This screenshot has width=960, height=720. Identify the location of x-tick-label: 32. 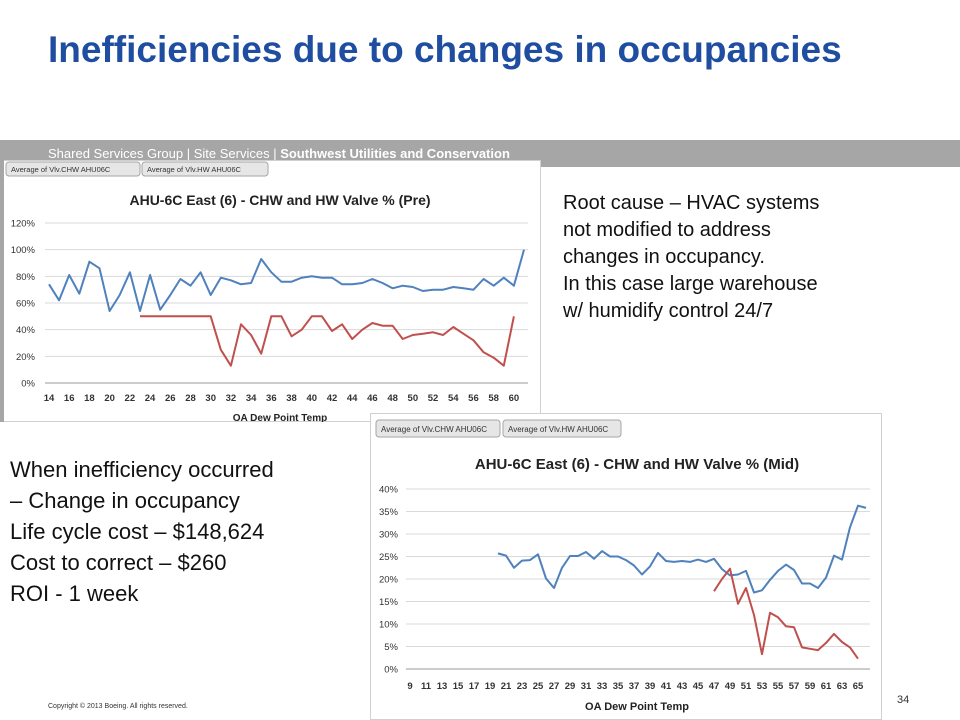
(231, 398).